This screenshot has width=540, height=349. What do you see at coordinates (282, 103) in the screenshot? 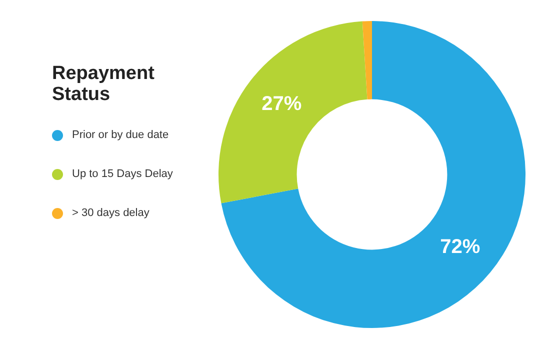
I see `data-label: 27%` at bounding box center [282, 103].